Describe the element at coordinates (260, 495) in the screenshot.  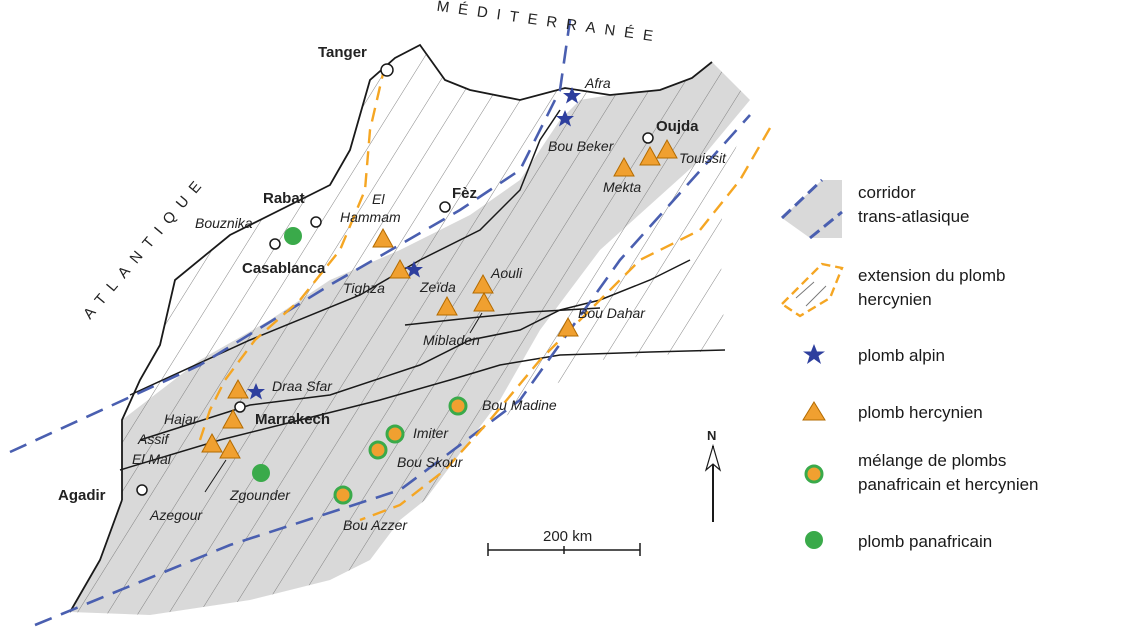
I see `site-label-zgounder: Zgounder` at that location.